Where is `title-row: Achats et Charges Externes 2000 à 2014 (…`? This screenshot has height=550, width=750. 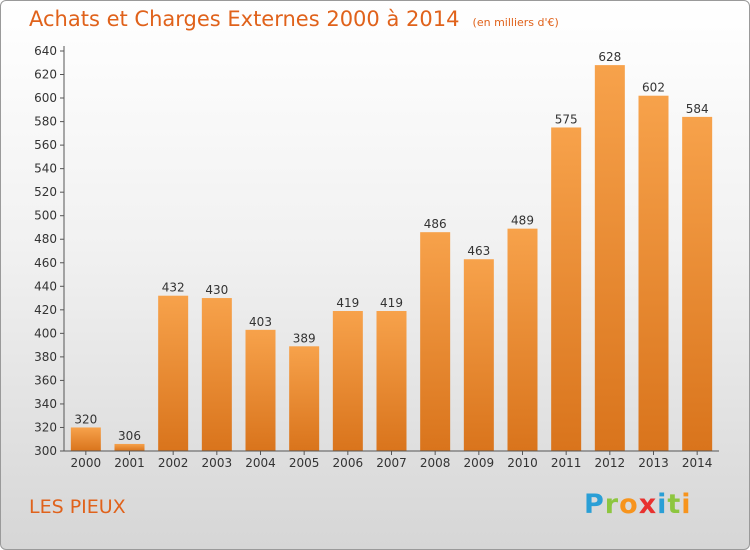 title-row: Achats et Charges Externes 2000 à 2014 (… is located at coordinates (294, 19).